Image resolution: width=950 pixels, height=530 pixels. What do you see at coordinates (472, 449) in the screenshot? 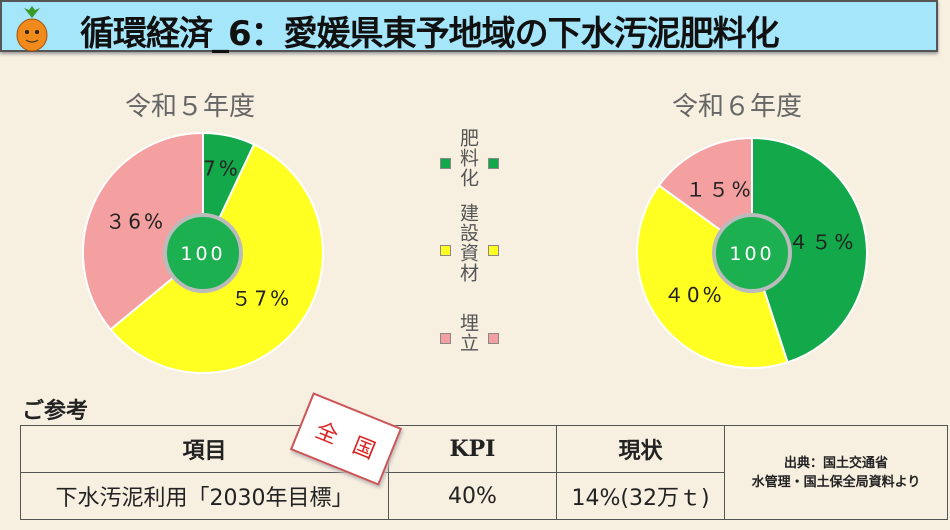
I see `header-kpi: KPI` at bounding box center [472, 449].